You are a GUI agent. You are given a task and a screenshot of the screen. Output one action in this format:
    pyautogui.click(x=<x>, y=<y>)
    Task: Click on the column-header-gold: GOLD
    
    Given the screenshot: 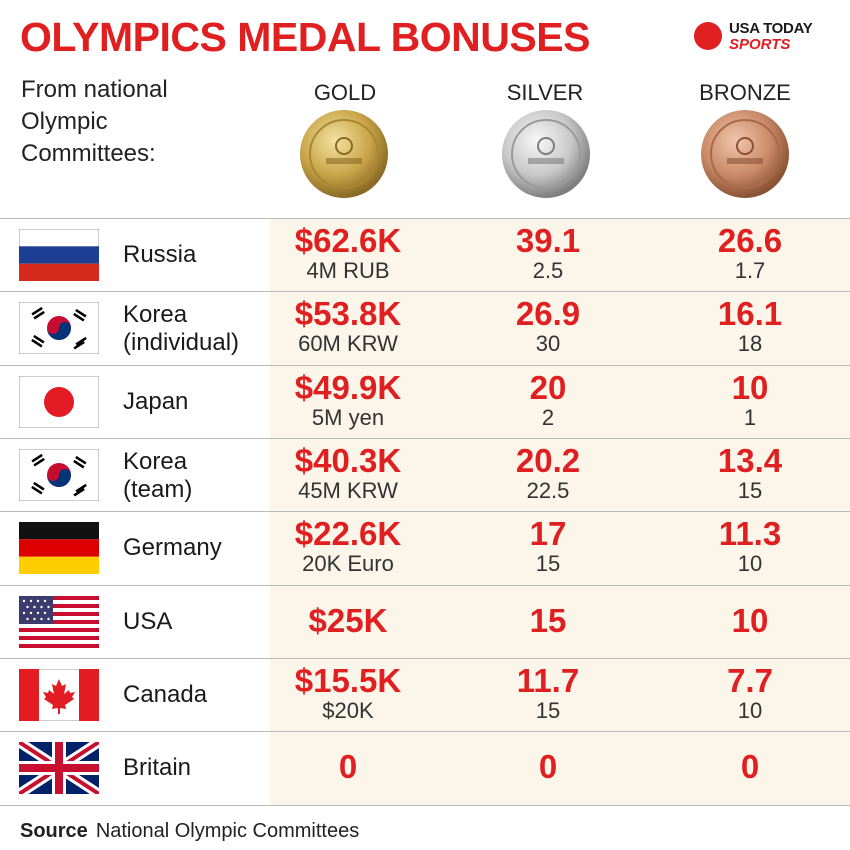 What is the action you would take?
    pyautogui.click(x=345, y=92)
    